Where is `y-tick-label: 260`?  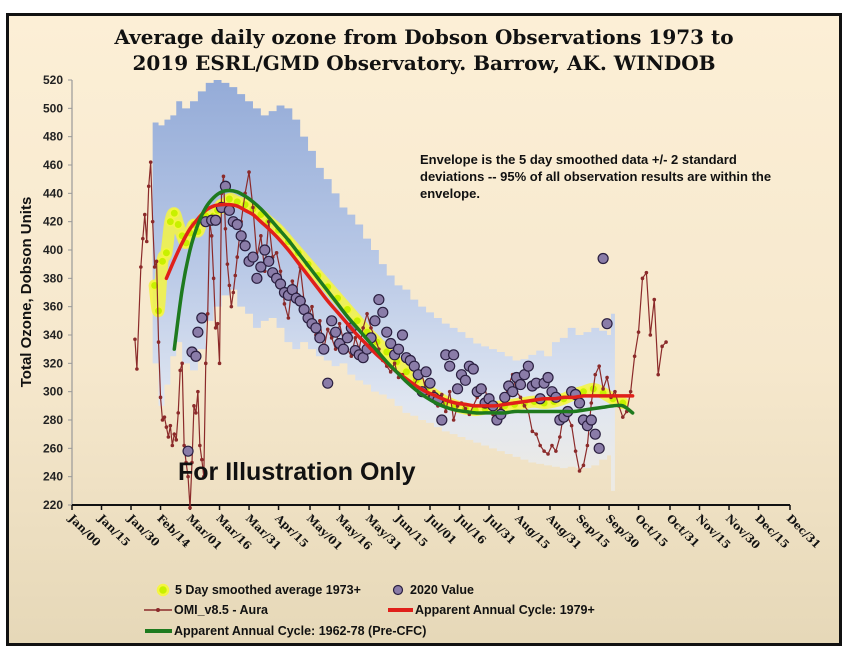
y-tick-label: 260 is located at coordinates (53, 448).